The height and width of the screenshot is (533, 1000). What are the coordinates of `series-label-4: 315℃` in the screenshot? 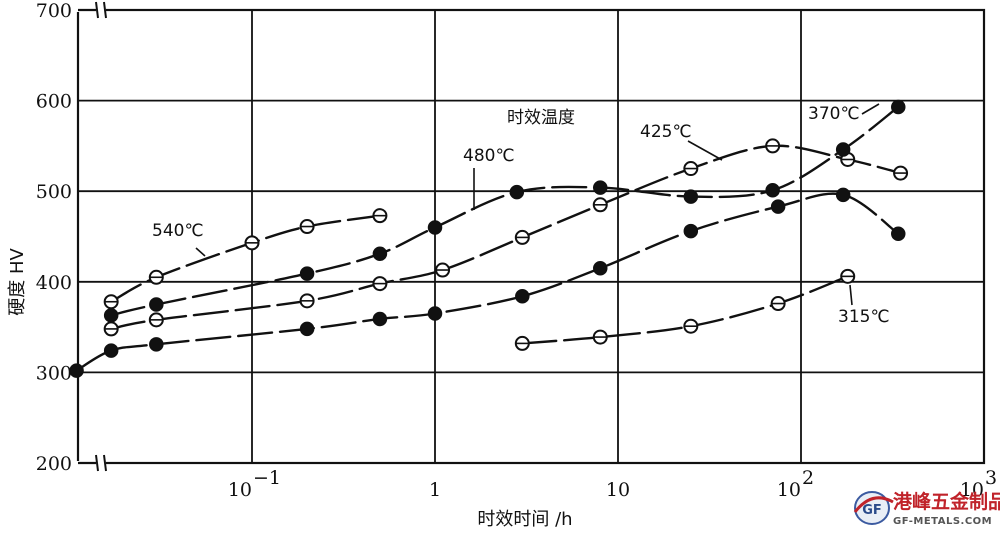 It's located at (864, 305).